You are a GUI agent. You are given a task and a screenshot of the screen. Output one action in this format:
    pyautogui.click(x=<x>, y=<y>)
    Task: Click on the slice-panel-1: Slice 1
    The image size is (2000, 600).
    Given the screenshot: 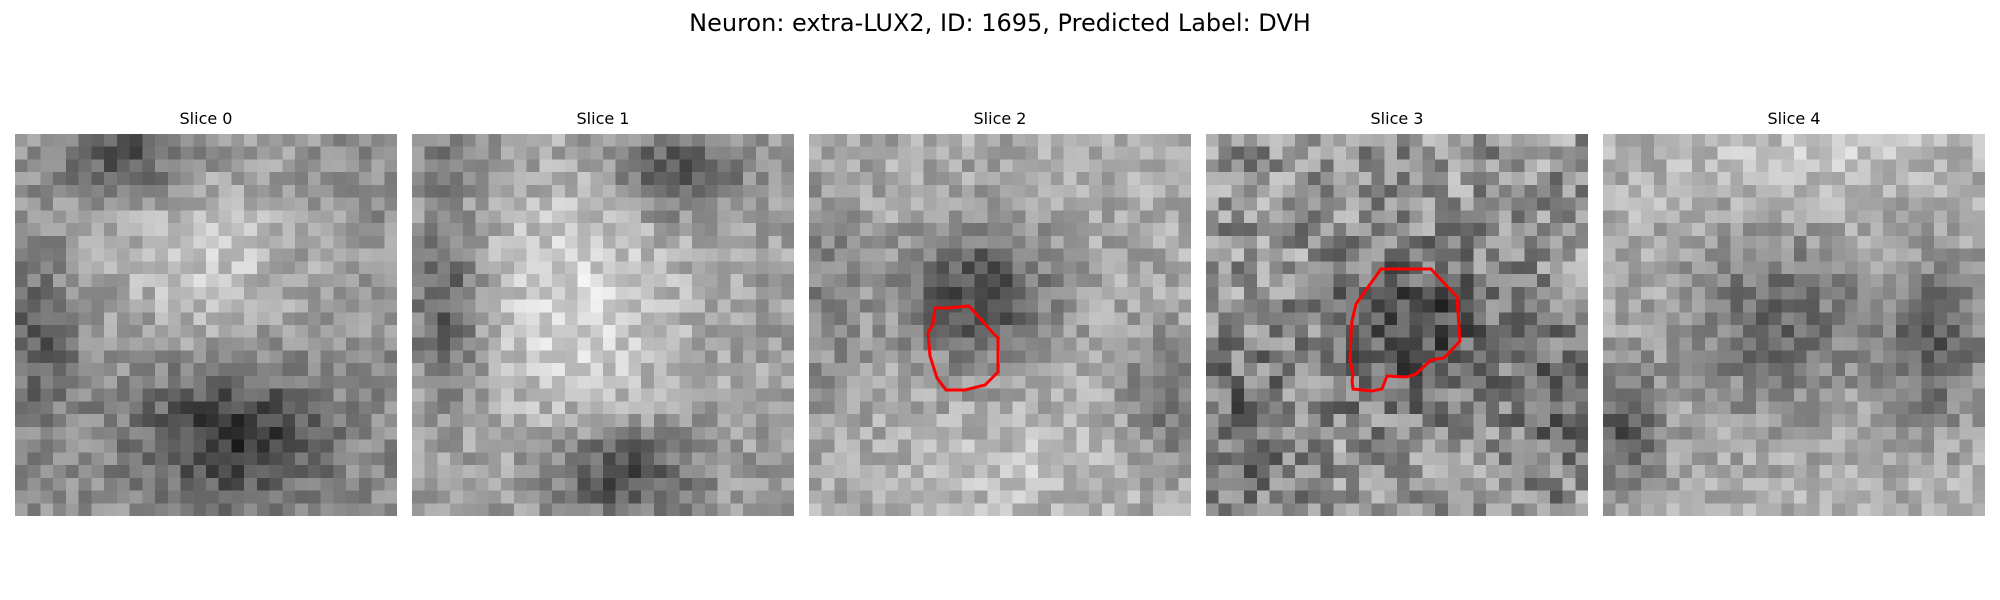 What is the action you would take?
    pyautogui.click(x=603, y=312)
    